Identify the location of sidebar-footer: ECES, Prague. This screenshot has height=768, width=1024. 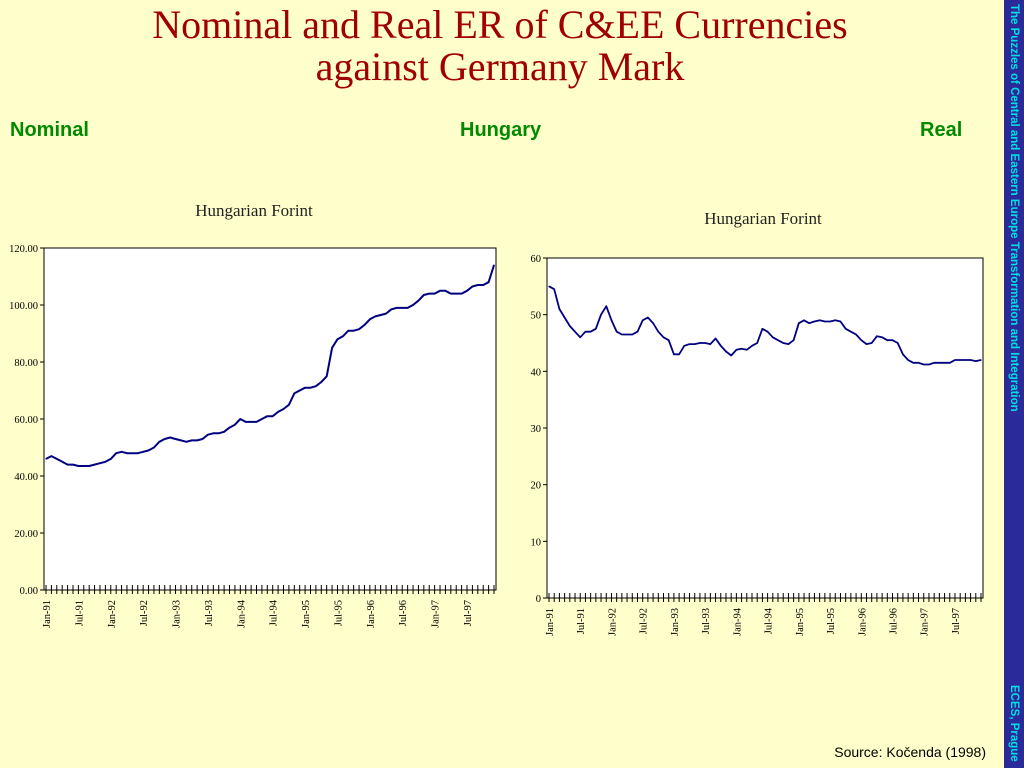
(1014, 723).